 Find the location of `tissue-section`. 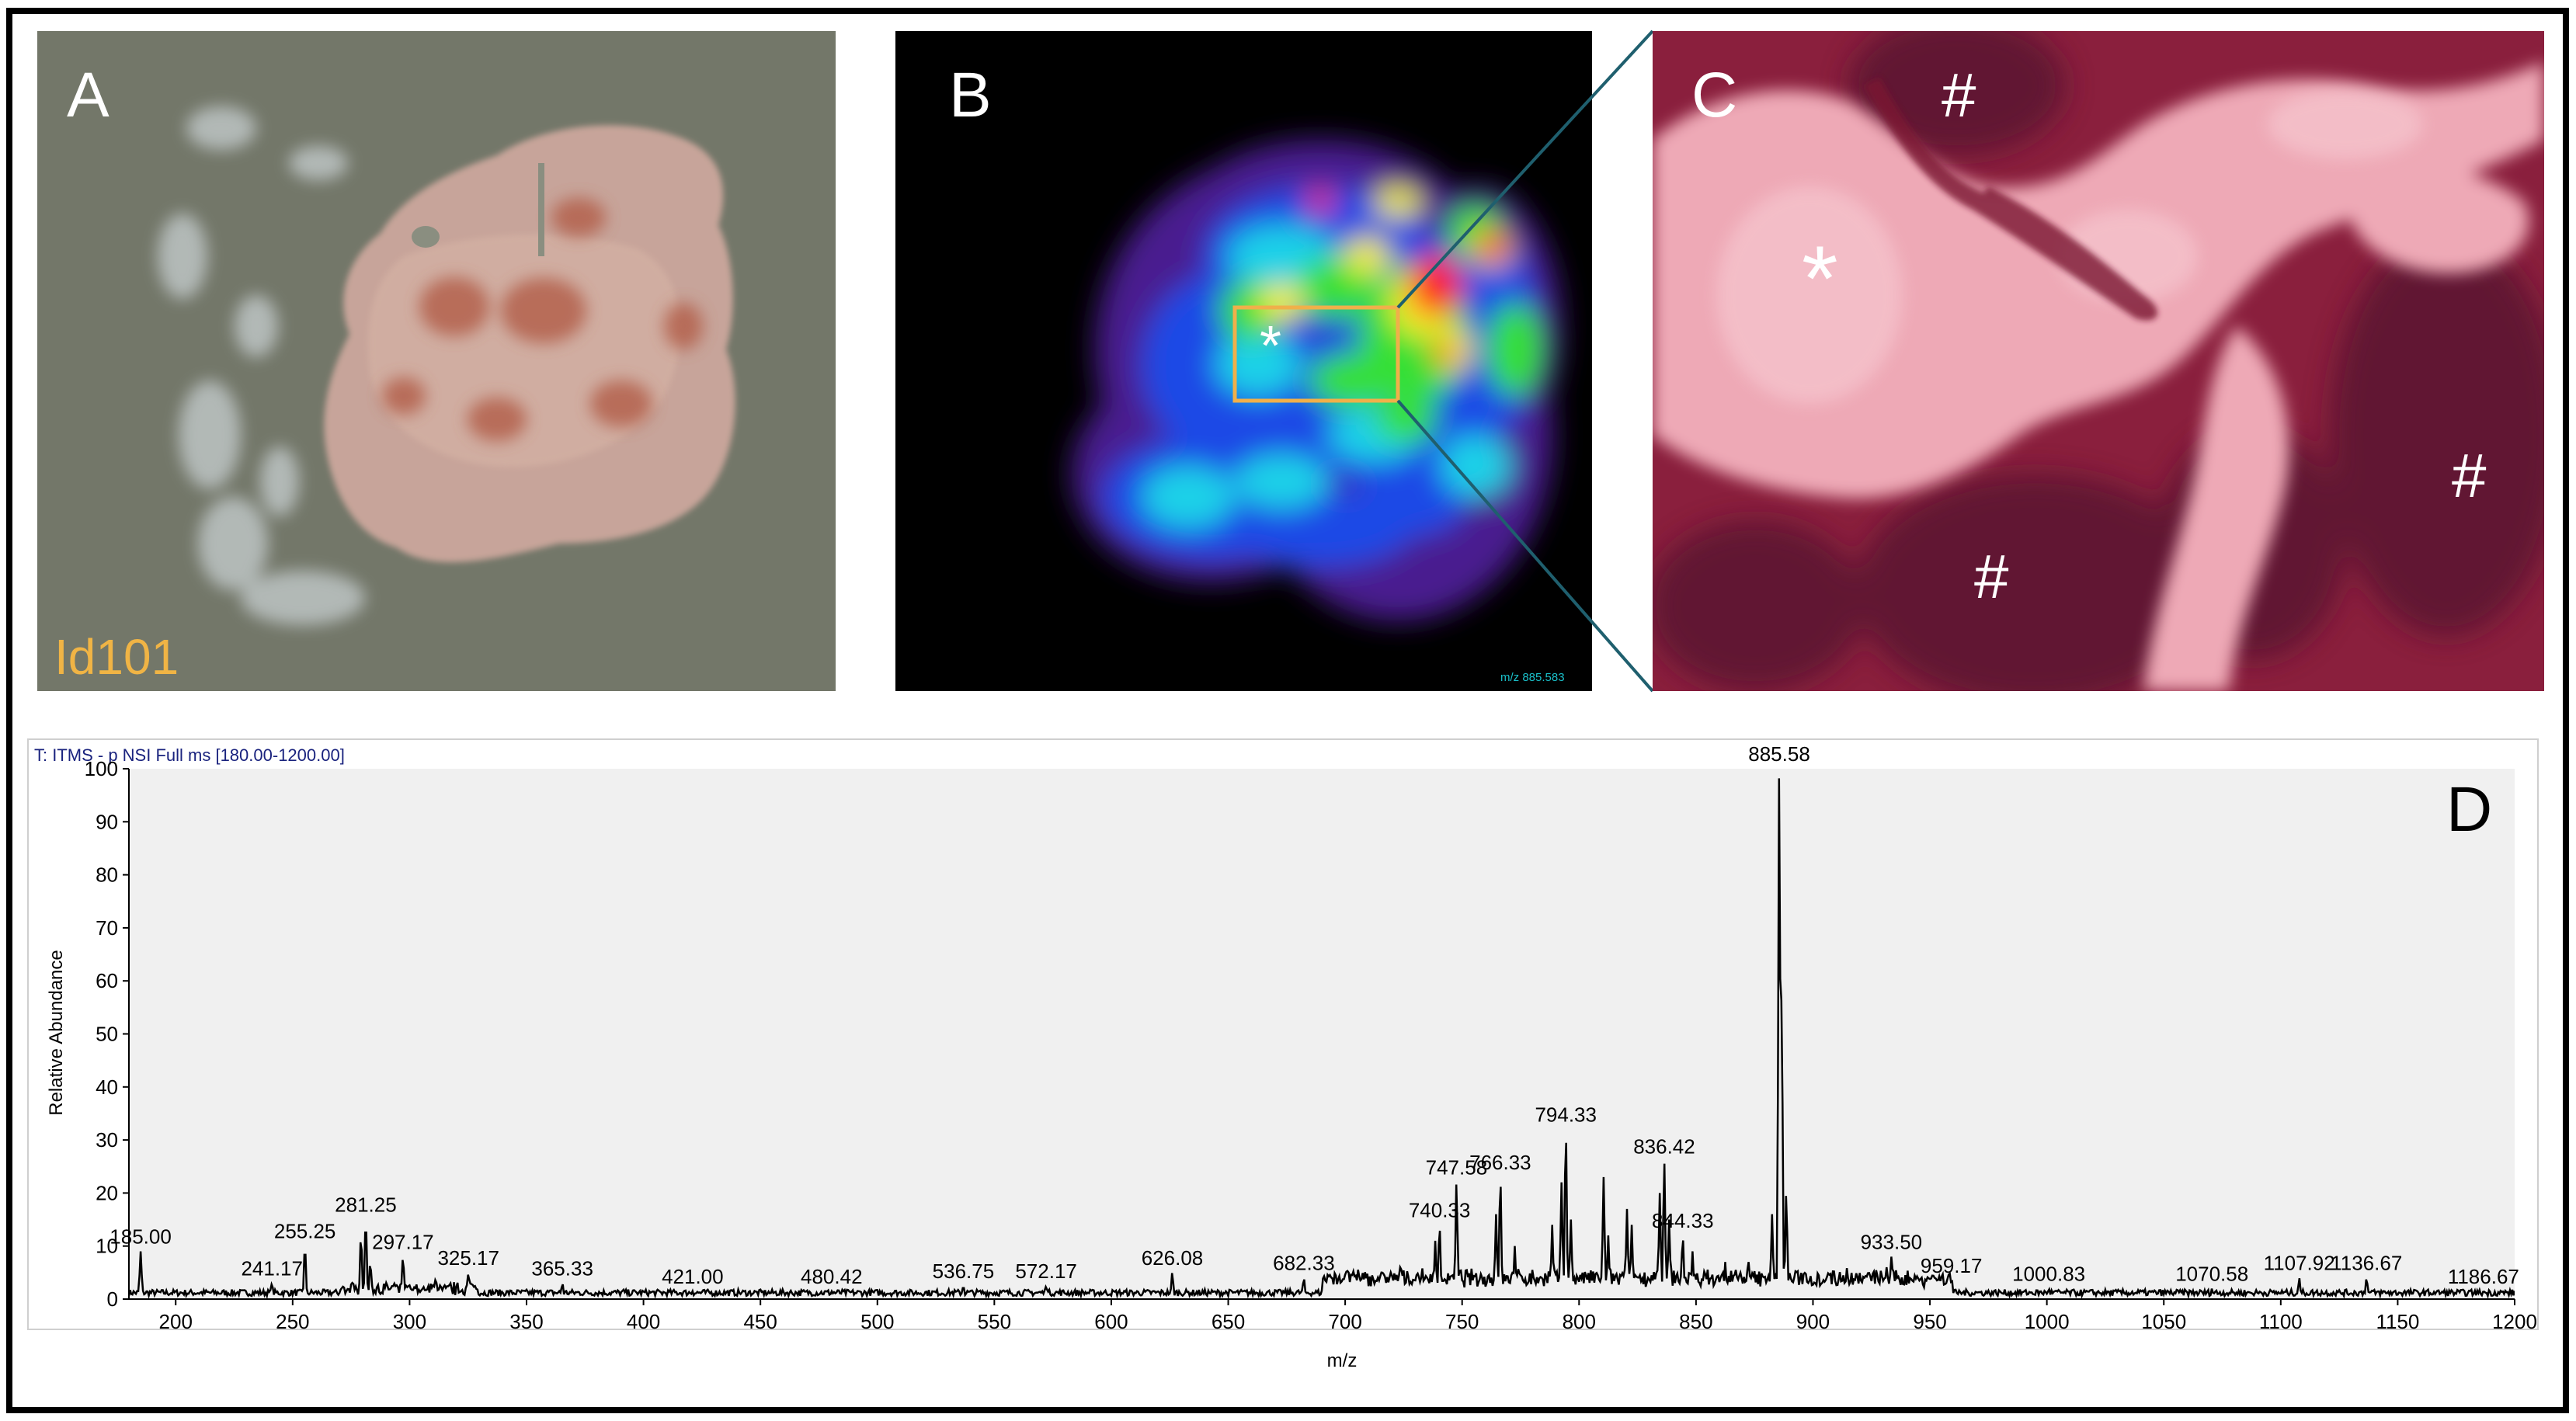

tissue-section is located at coordinates (529, 344).